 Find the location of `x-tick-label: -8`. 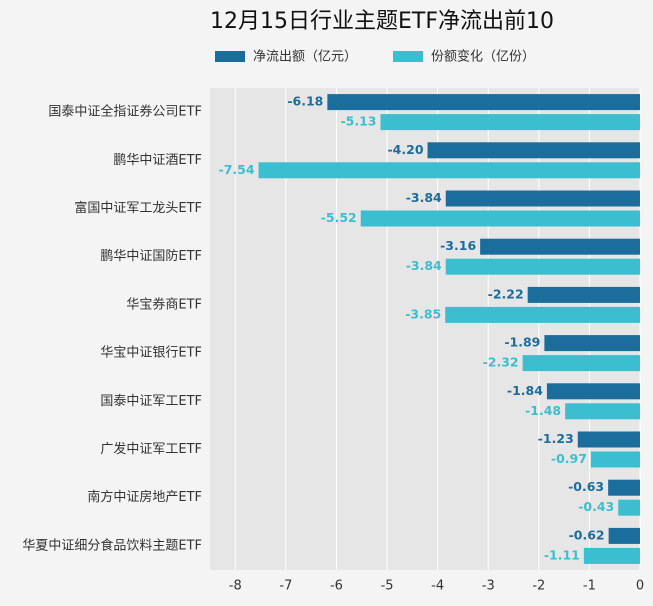

x-tick-label: -8 is located at coordinates (235, 586).